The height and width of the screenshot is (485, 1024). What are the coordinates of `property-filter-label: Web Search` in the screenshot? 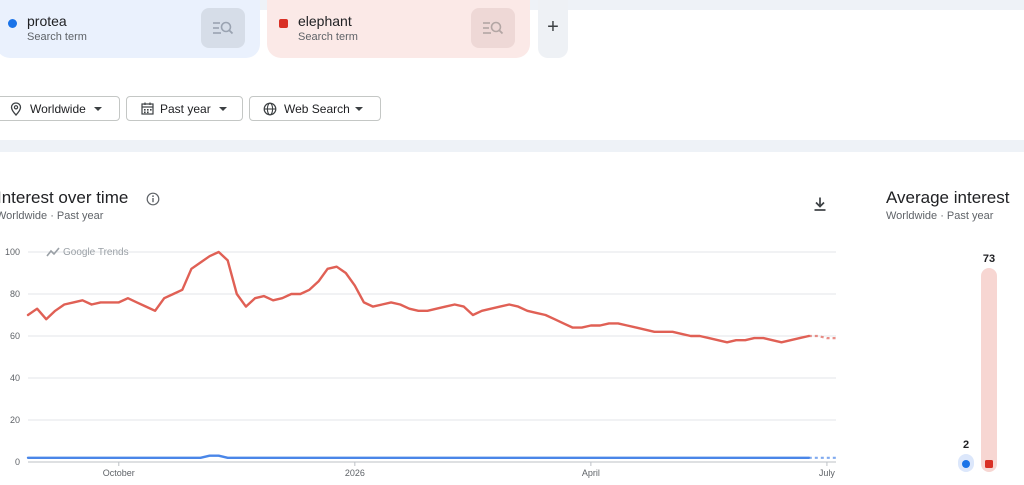 It's located at (317, 109).